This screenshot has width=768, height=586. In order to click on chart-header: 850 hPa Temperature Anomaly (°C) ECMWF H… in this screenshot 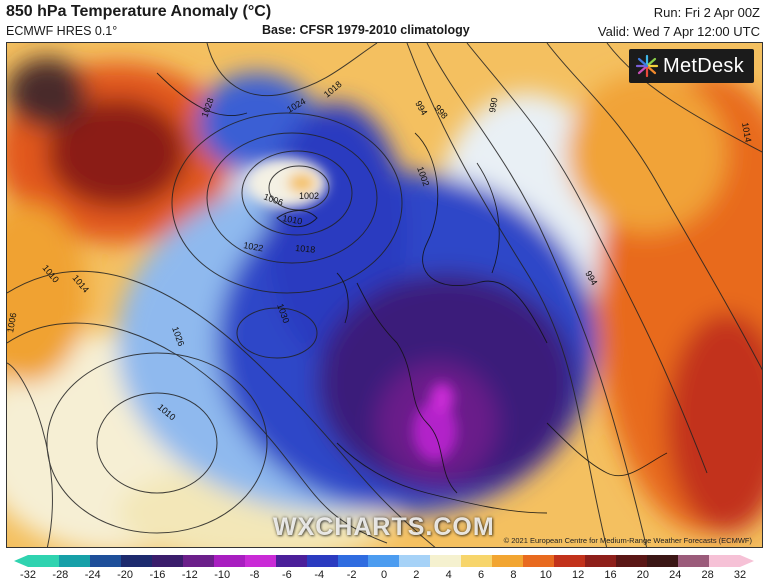, I will do `click(384, 21)`.